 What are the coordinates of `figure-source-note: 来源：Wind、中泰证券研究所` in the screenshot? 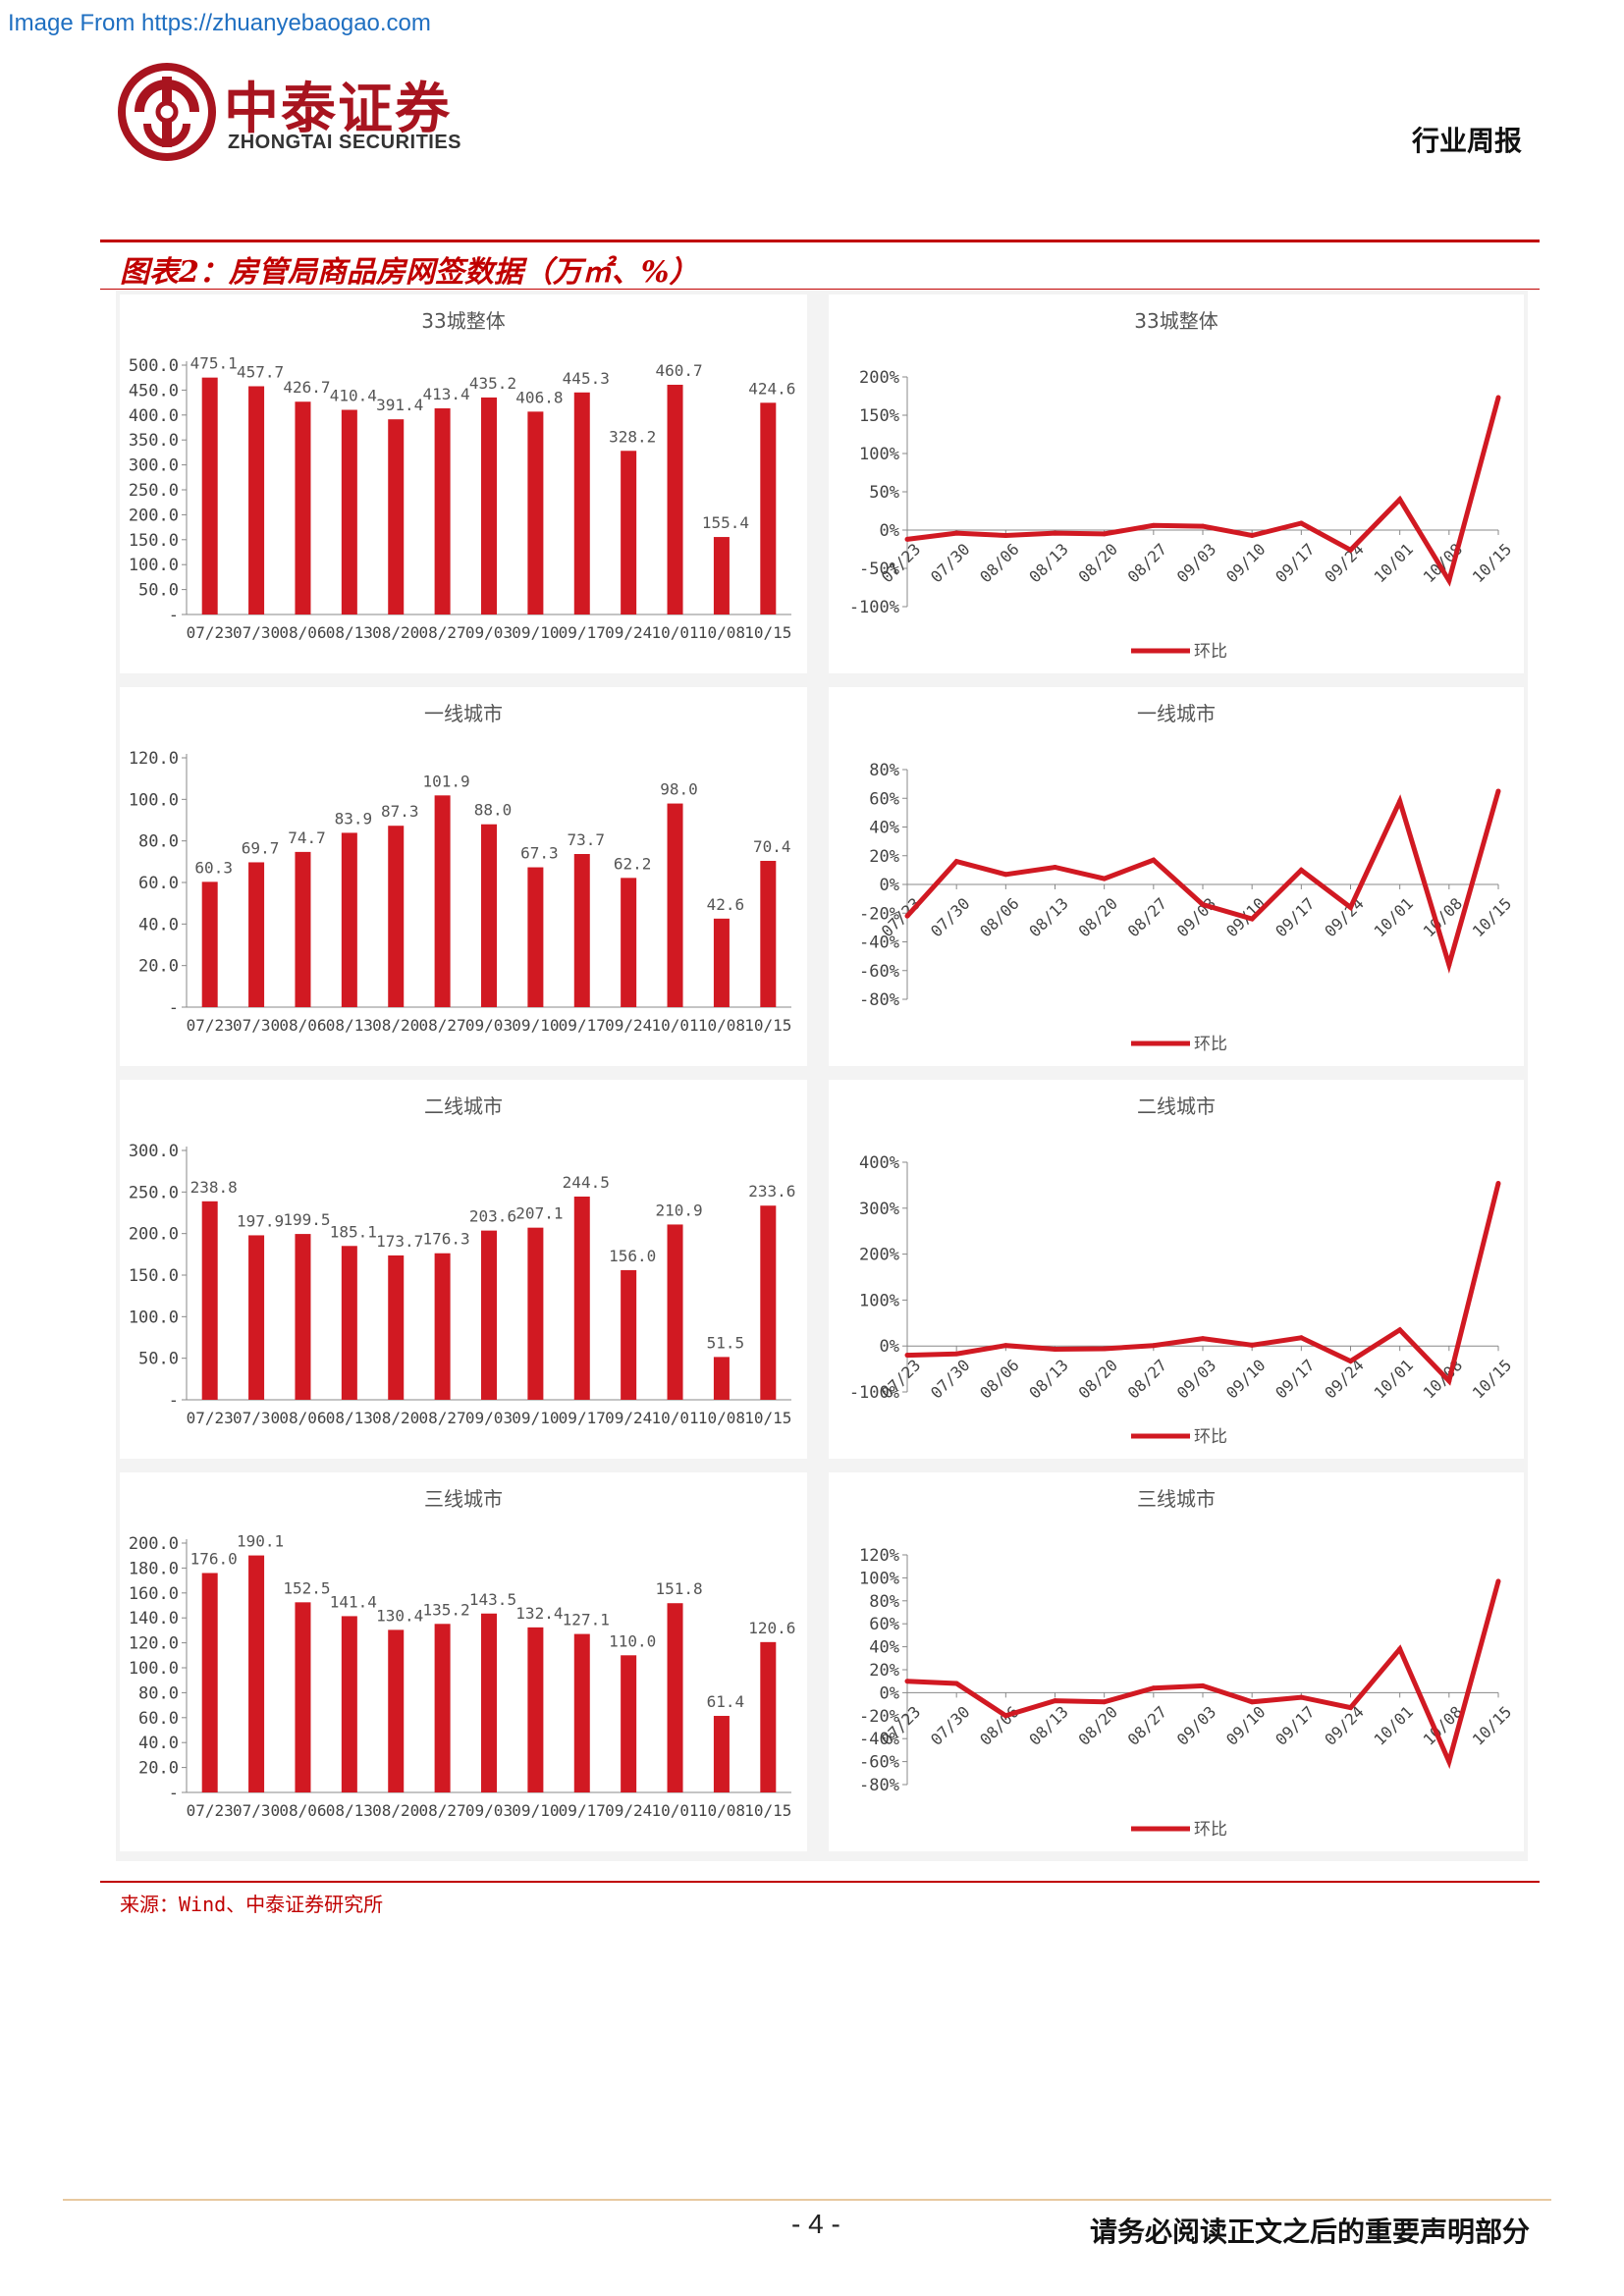 It's located at (252, 1904).